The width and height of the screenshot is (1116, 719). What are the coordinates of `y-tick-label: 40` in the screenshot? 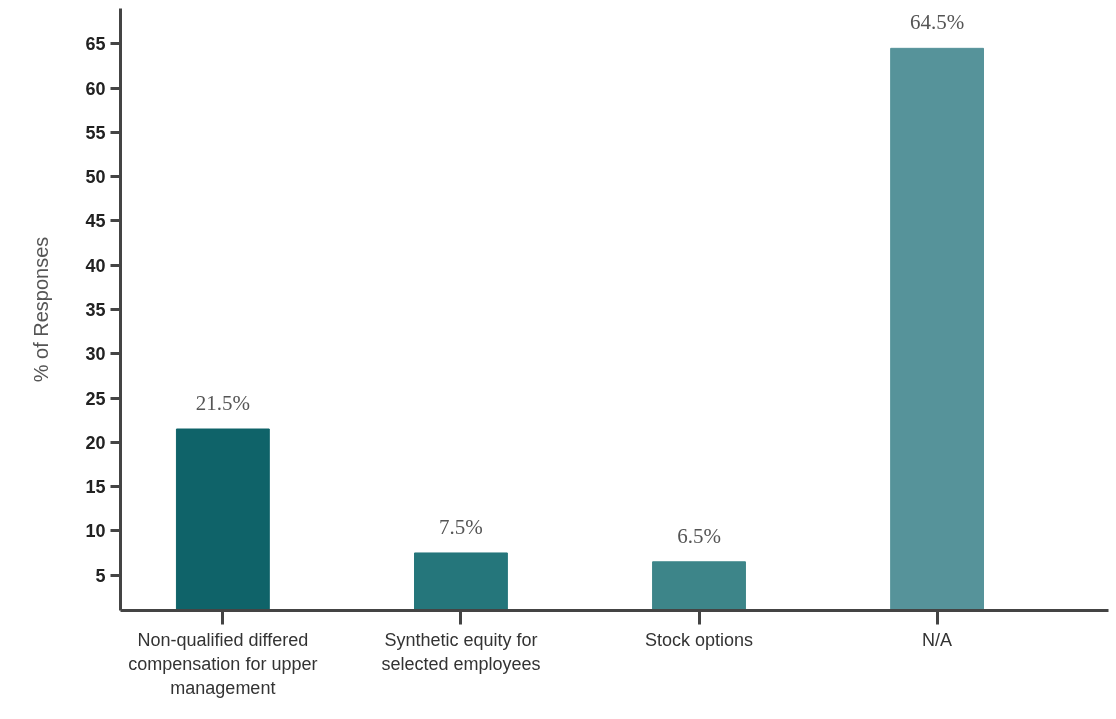 It's located at (95, 265).